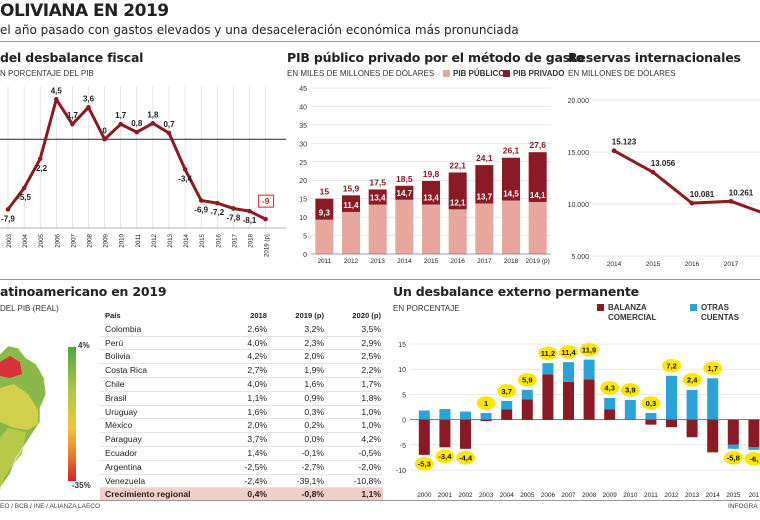 The image size is (760, 520). I want to click on pib-x-tick: 2011, so click(324, 261).